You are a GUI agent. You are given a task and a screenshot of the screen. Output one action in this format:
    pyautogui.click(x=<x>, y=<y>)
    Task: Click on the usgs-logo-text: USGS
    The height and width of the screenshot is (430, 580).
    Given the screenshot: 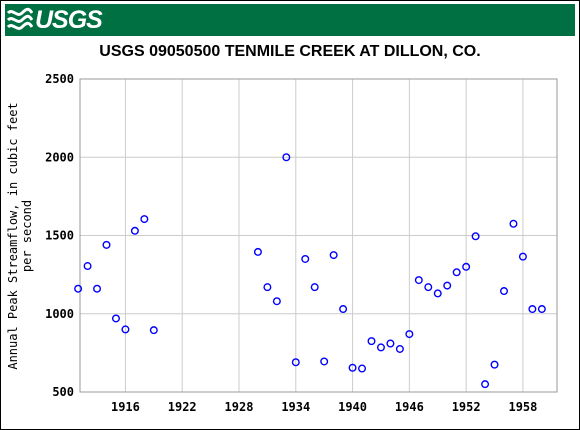 What is the action you would take?
    pyautogui.click(x=69, y=20)
    